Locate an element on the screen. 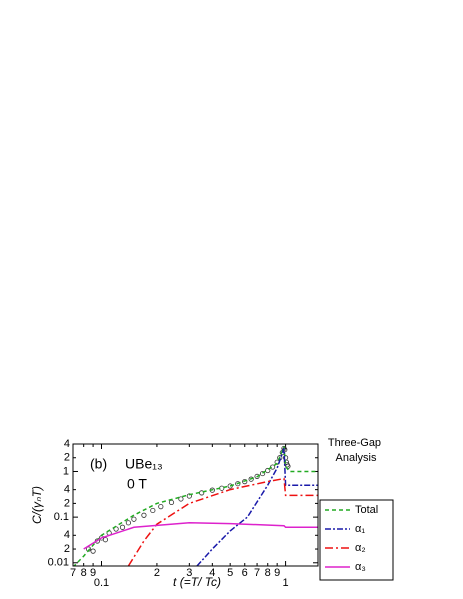  y-tick-label: 1 is located at coordinates (66, 471).